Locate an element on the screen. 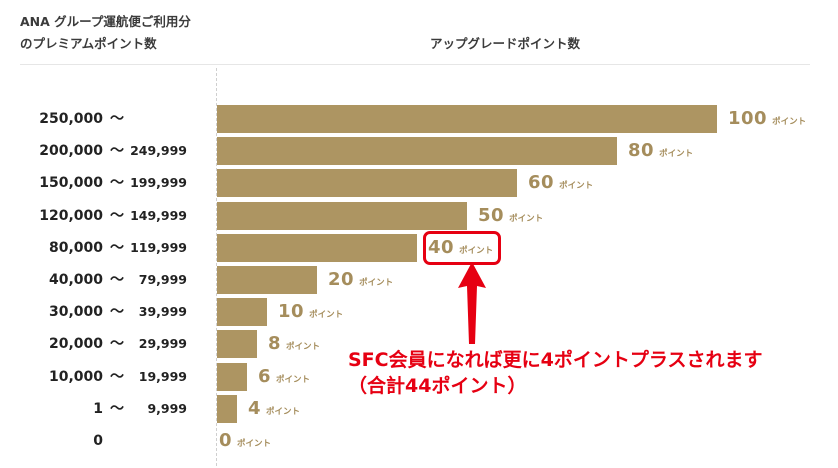  row-min-value: 20,000 is located at coordinates (75, 344).